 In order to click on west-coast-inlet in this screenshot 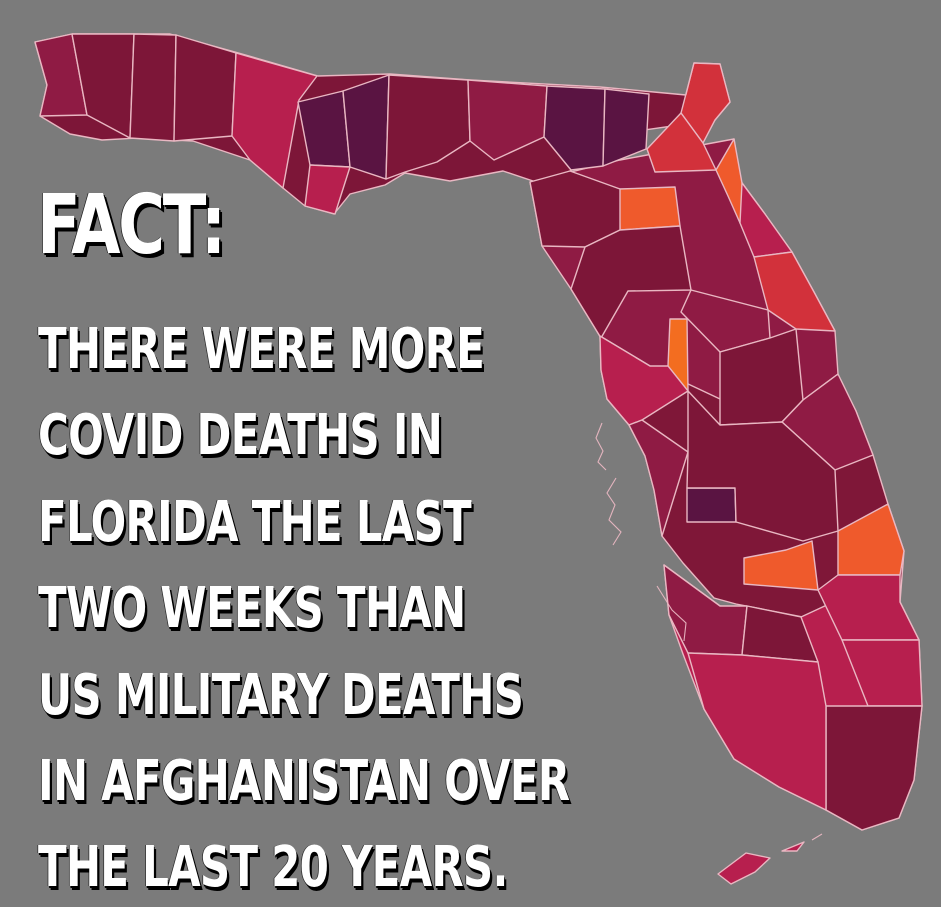, I will do `click(601, 446)`.